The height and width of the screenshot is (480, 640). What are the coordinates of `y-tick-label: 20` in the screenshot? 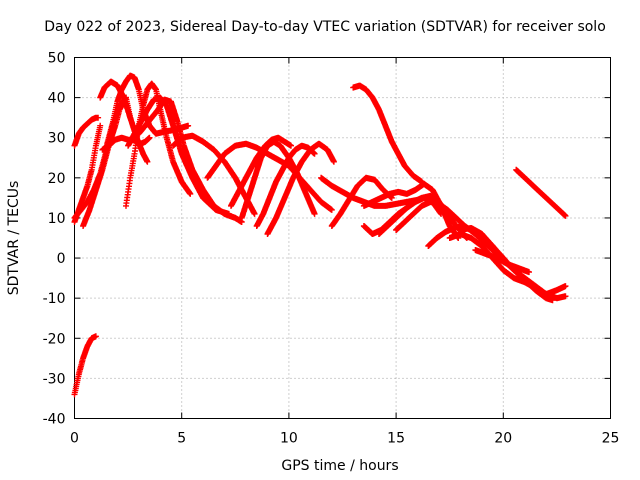 It's located at (57, 179).